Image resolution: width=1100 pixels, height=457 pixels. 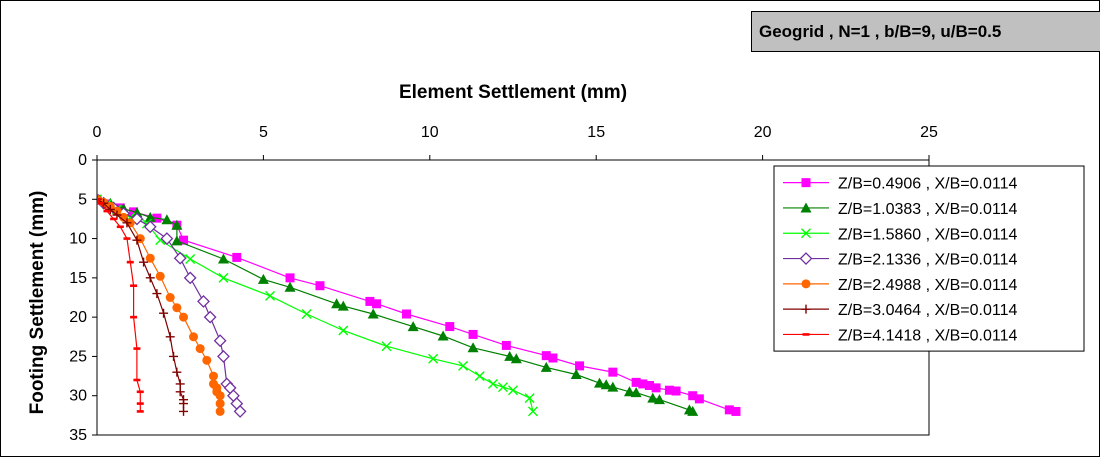 I want to click on y-tick-label: 35, so click(x=78, y=435).